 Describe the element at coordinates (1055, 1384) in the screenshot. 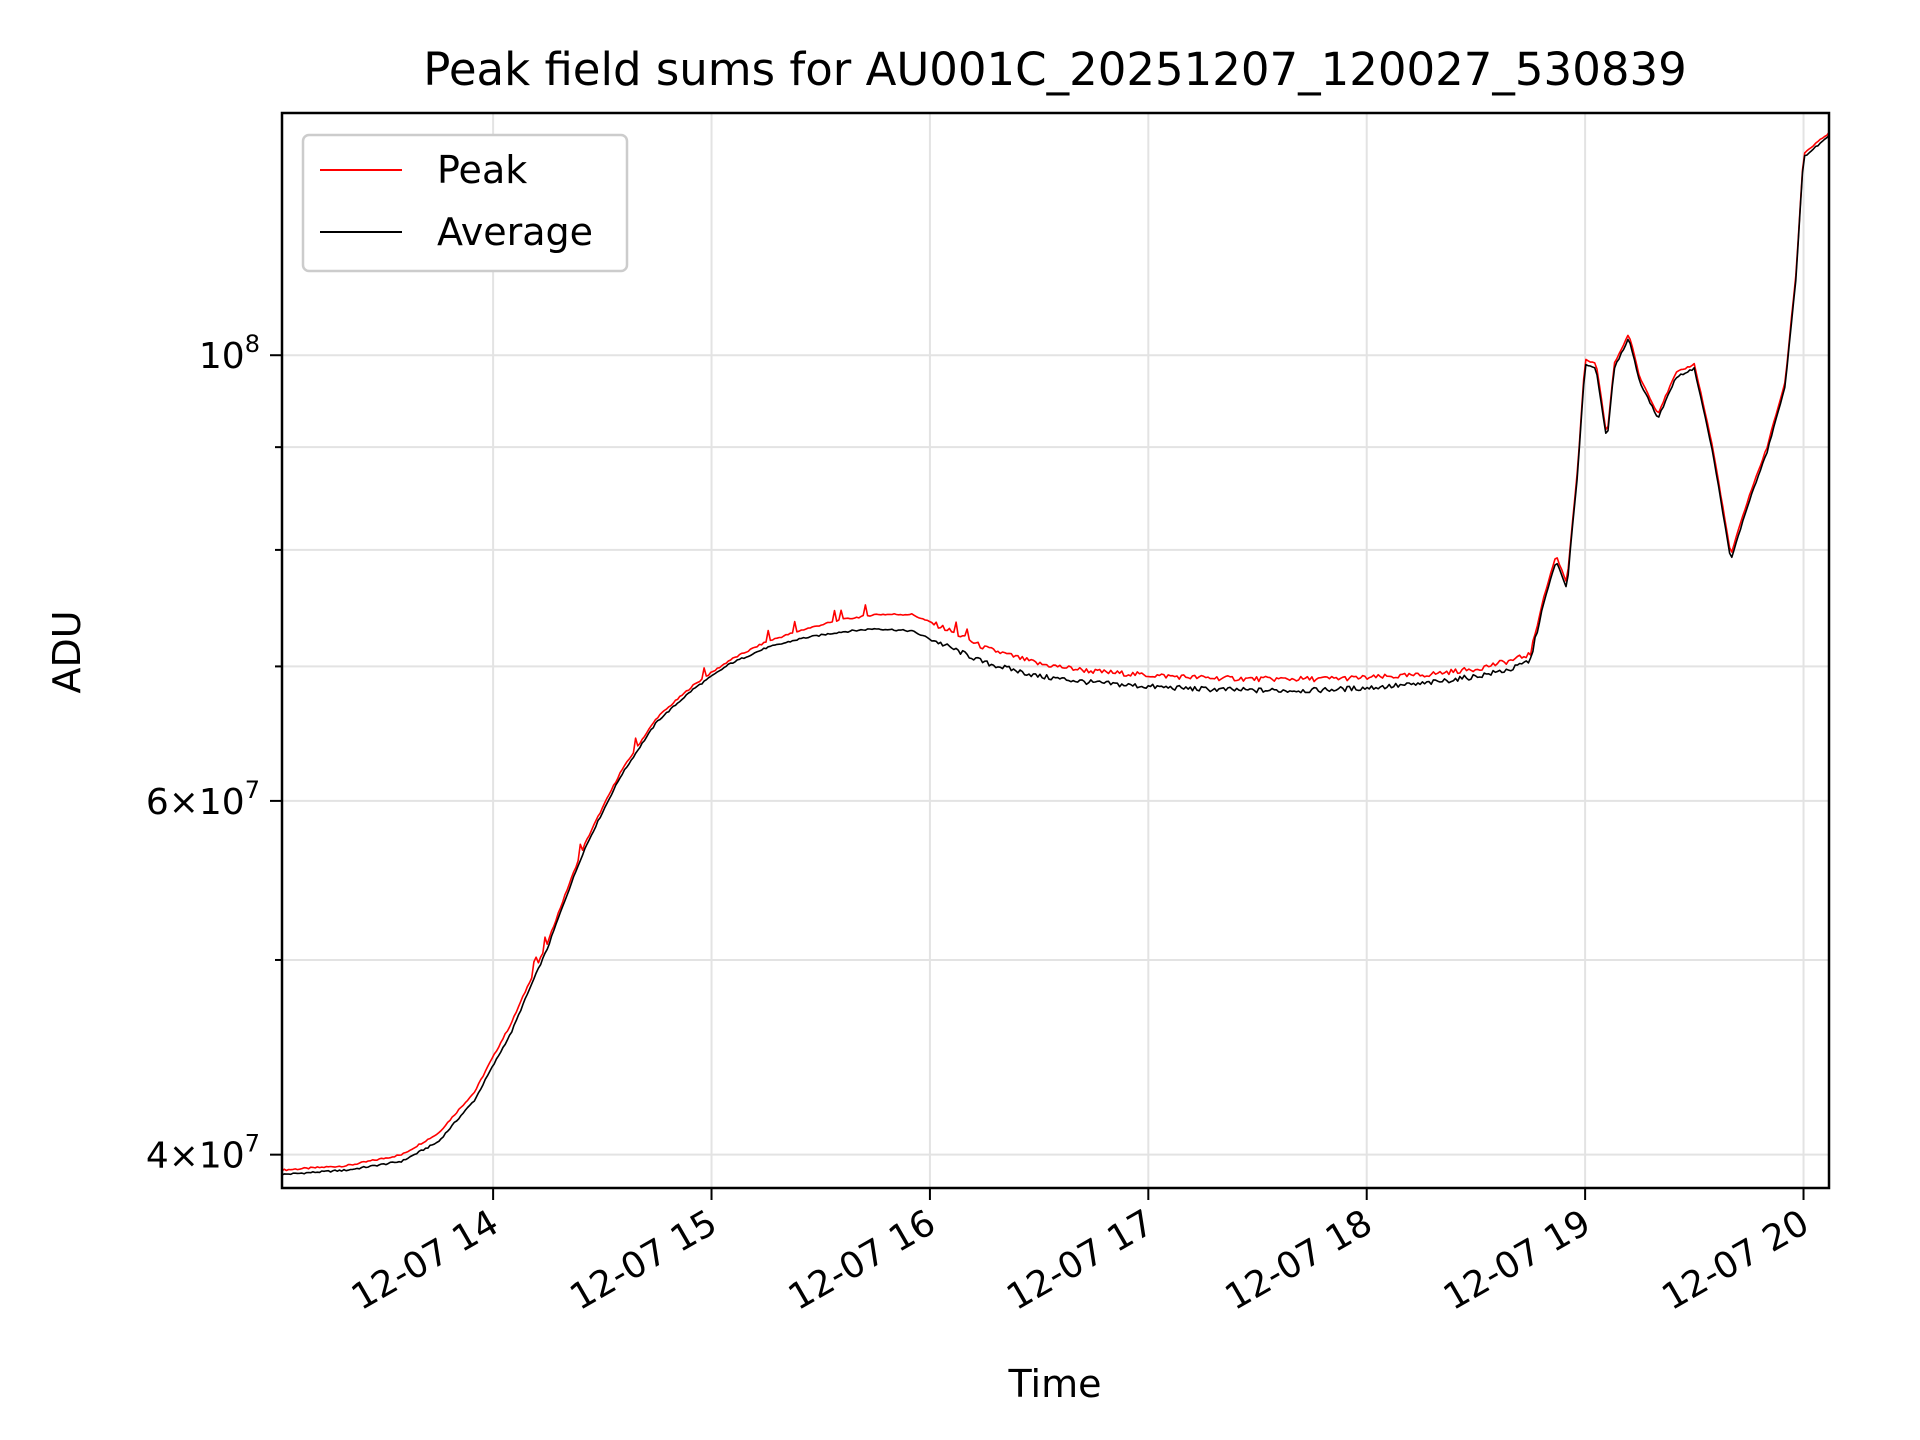

I see `x-axis-label: Time` at that location.